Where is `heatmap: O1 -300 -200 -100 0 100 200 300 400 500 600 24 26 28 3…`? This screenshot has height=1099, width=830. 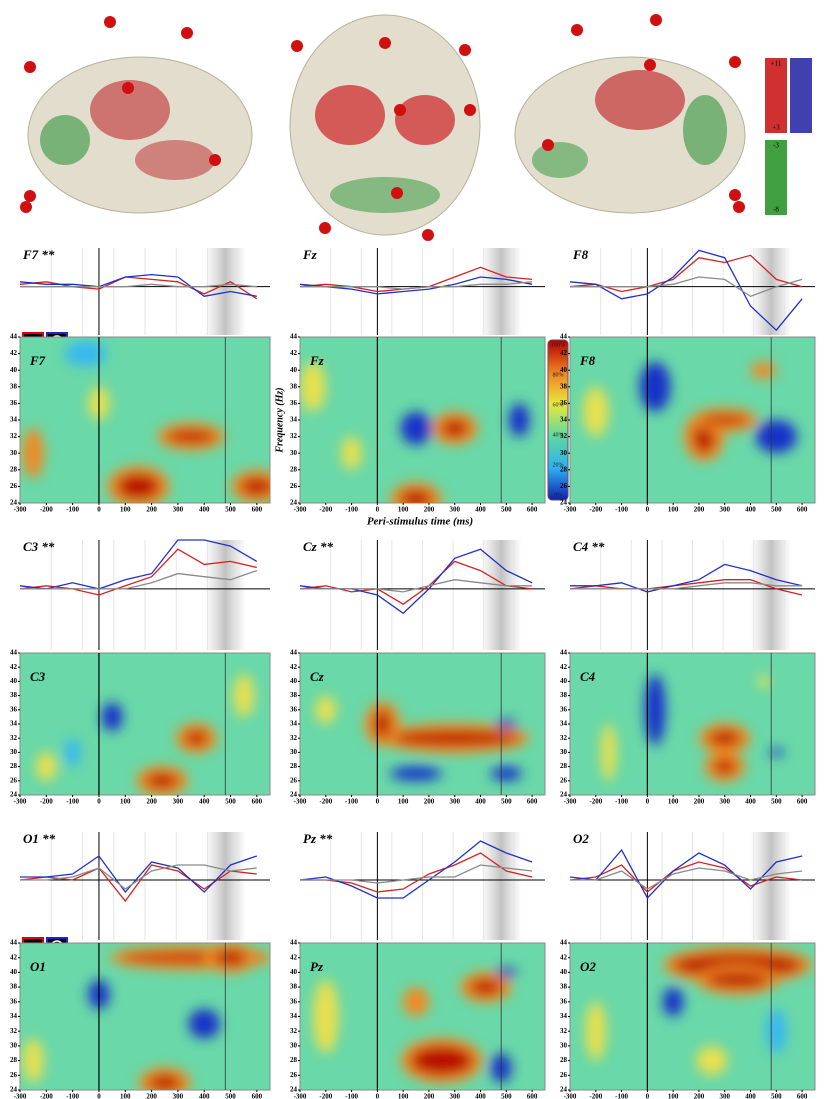 heatmap: O1 -300 -200 -100 0 100 200 300 400 500 600 24 26 28 3… is located at coordinates (140, 1019).